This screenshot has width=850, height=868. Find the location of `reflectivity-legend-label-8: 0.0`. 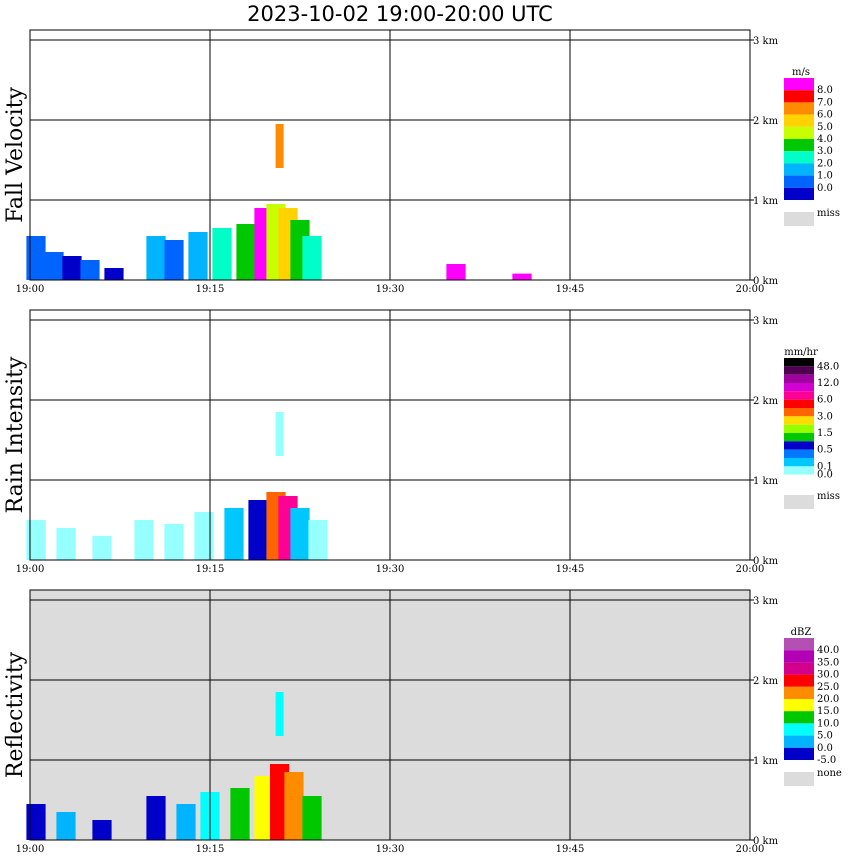

reflectivity-legend-label-8: 0.0 is located at coordinates (825, 748).